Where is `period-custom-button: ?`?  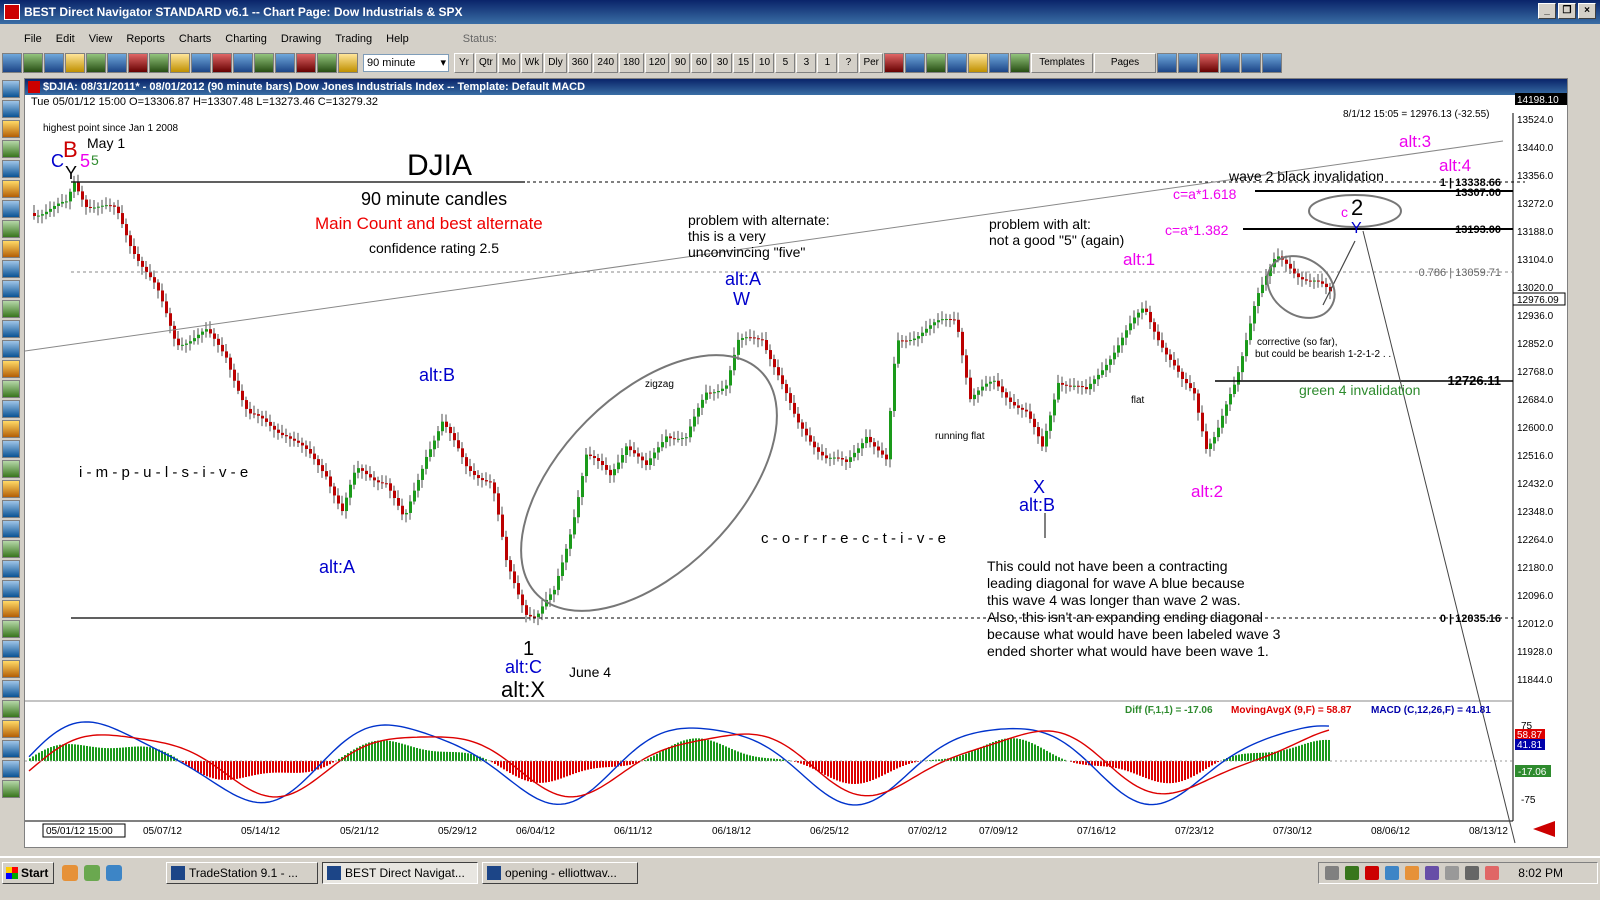
period-custom-button: ? is located at coordinates (848, 63).